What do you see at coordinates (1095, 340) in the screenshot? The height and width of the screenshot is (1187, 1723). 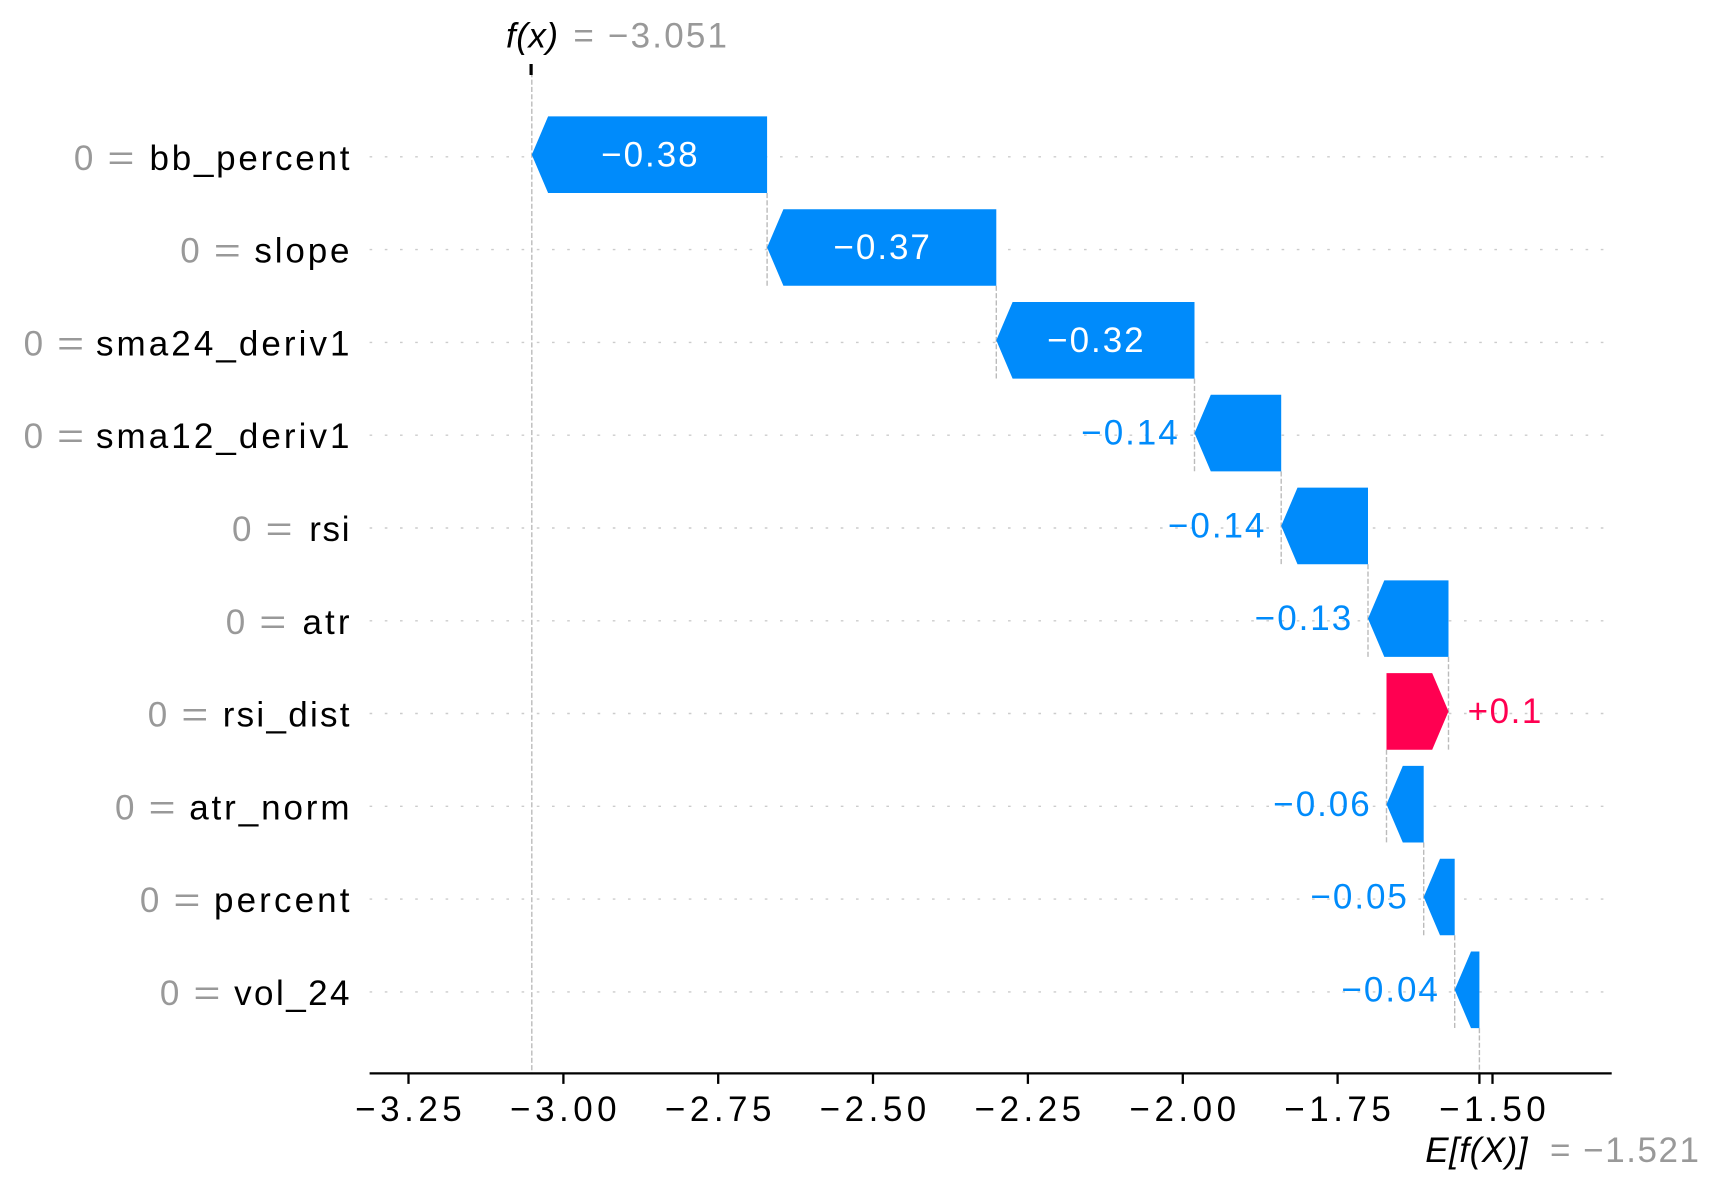 I see `svg-text: −0.32` at bounding box center [1095, 340].